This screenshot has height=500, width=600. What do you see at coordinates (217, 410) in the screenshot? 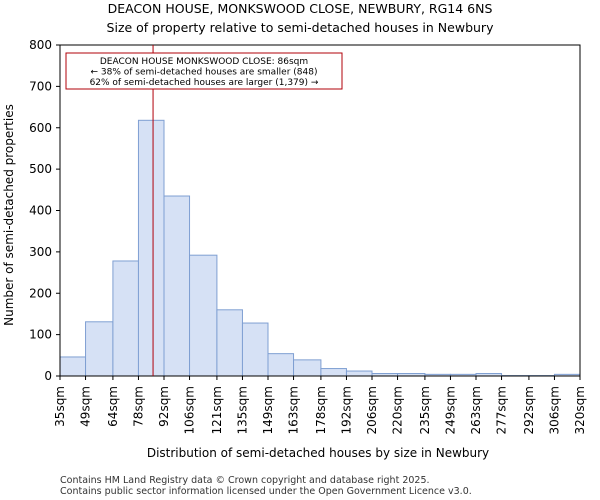
I see `x-tick-label: 121sqm` at bounding box center [217, 410].